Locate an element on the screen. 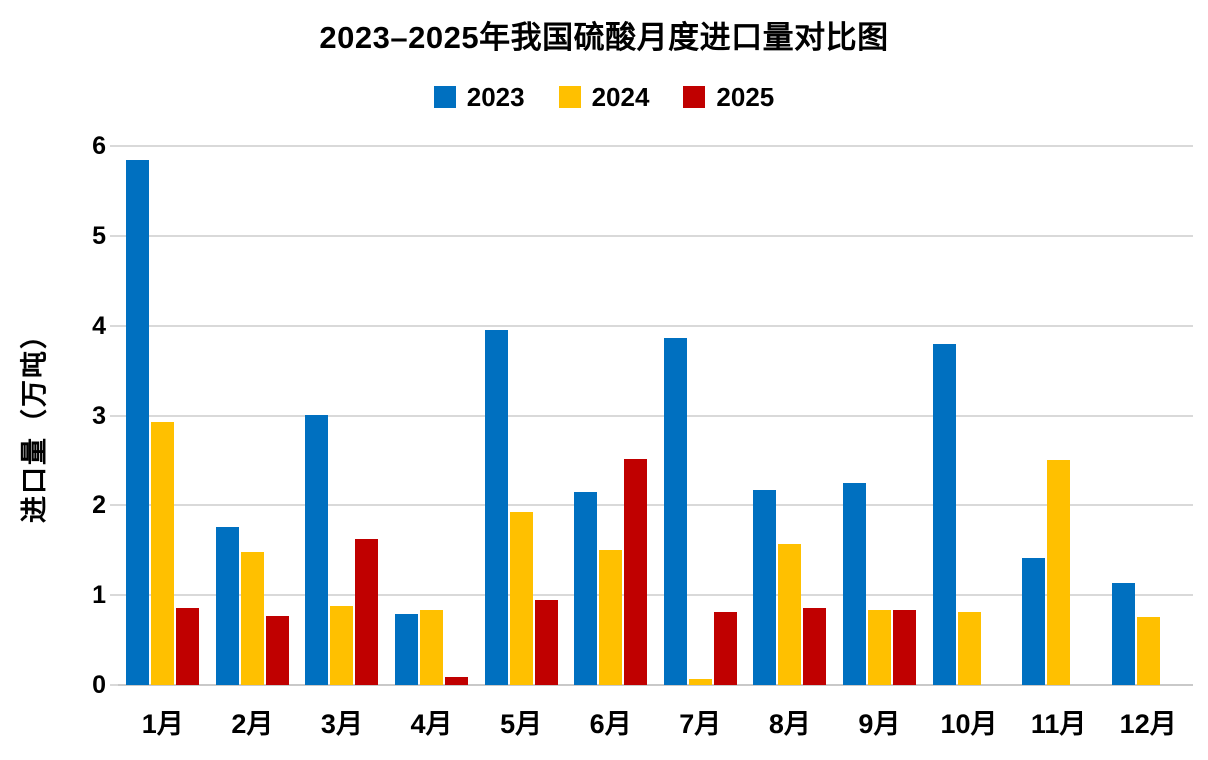  bar-2024-10月 is located at coordinates (969, 648).